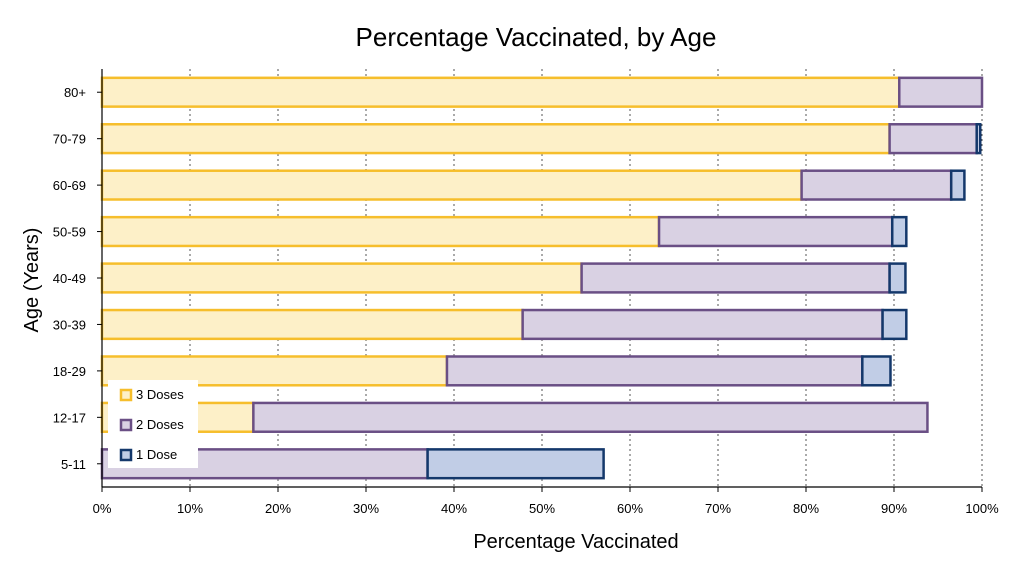 This screenshot has height=562, width=1024. I want to click on x-tick-label: 50%, so click(542, 508).